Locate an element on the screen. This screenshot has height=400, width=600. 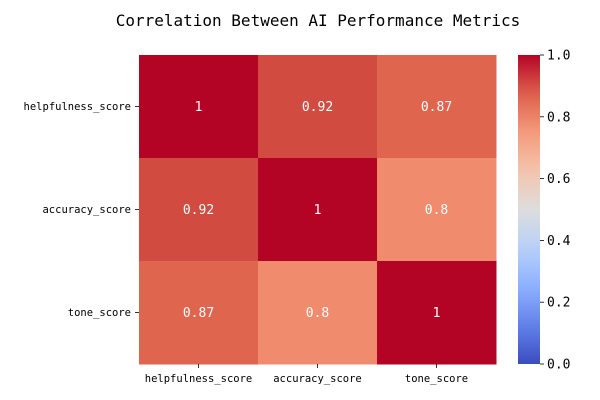
colorbar-tick-label: 1.0 is located at coordinates (558, 56).